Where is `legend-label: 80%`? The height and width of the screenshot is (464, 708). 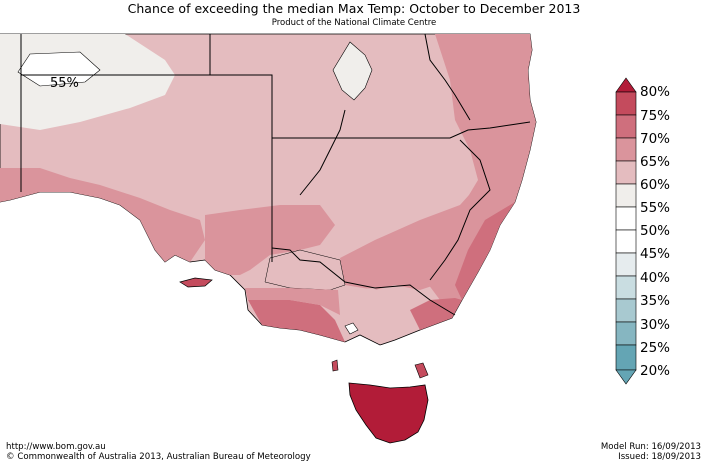 legend-label: 80% is located at coordinates (655, 92).